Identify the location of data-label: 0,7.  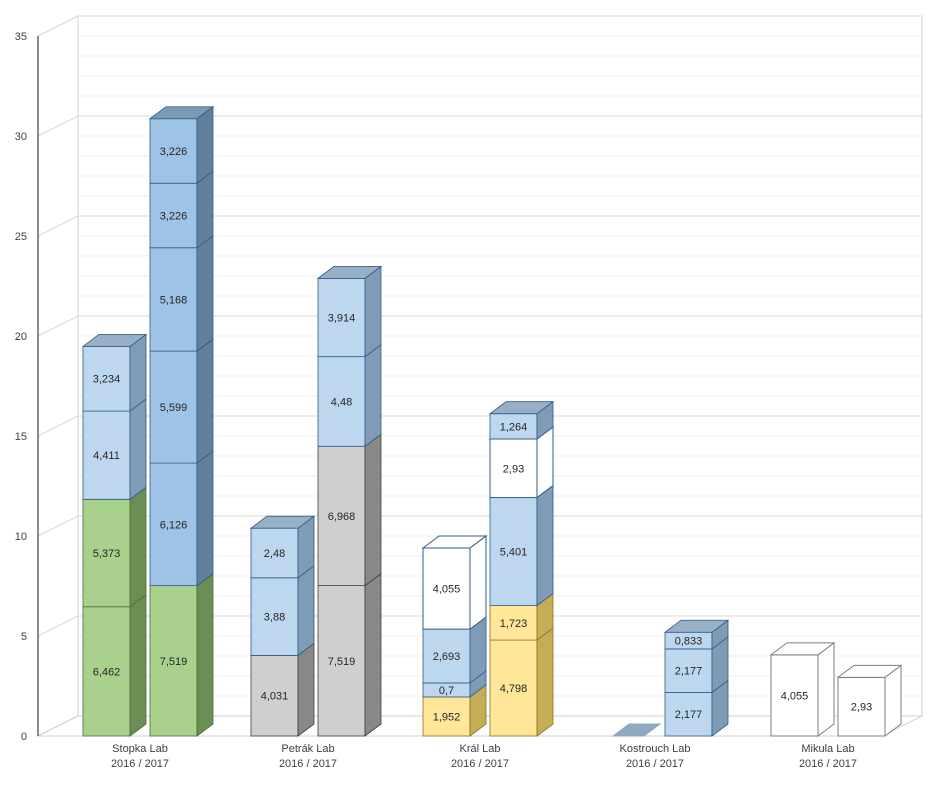
(446, 691).